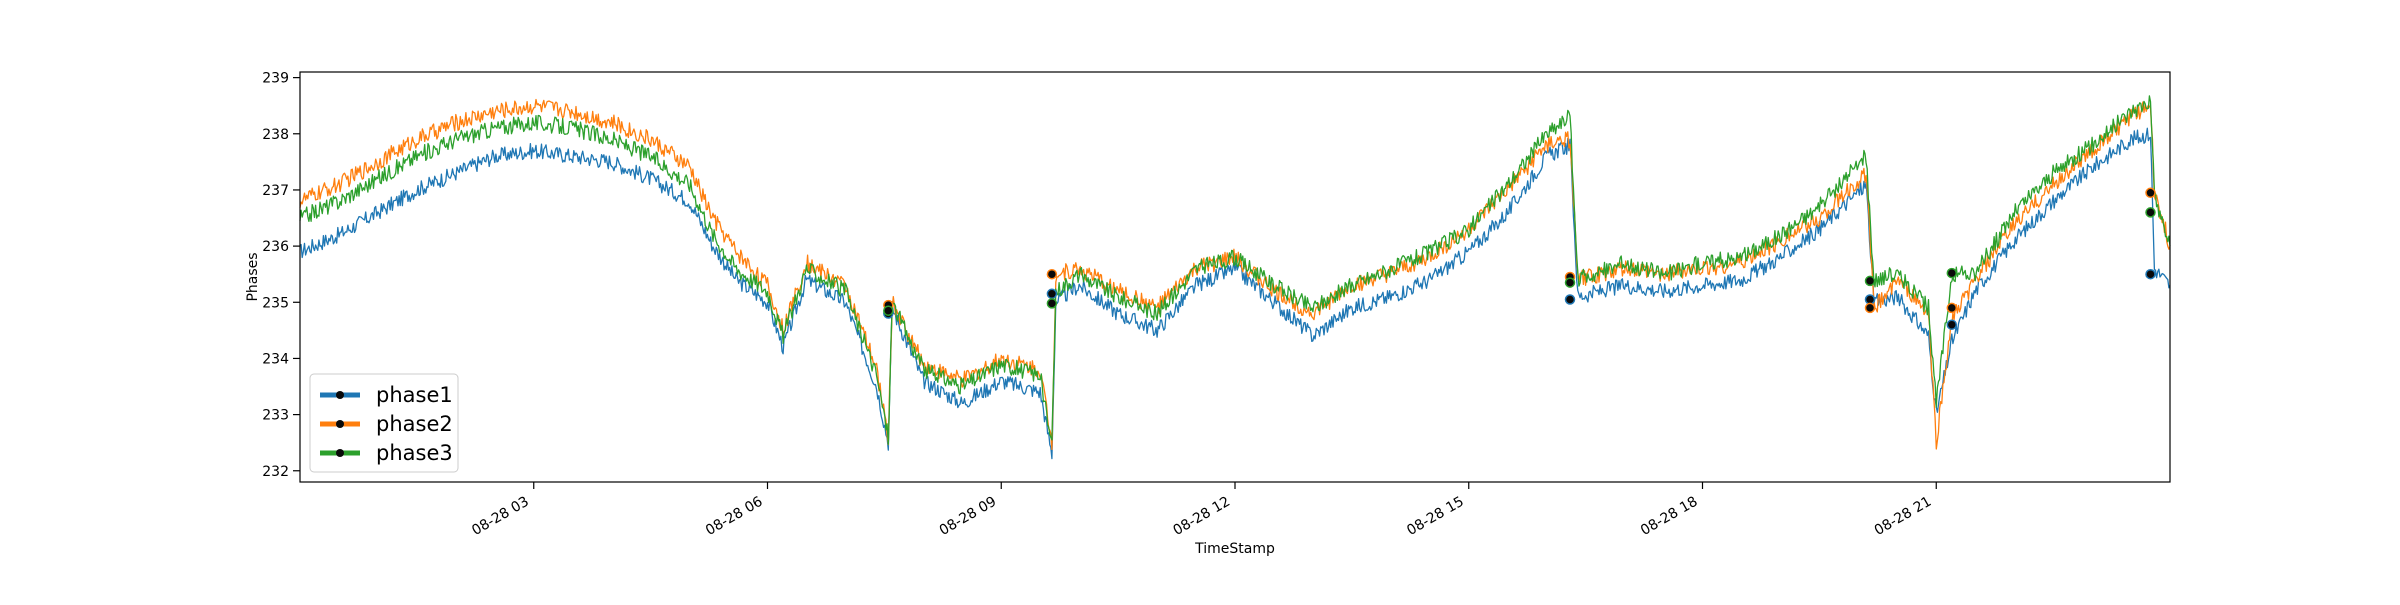 This screenshot has width=2400, height=605. What do you see at coordinates (414, 395) in the screenshot?
I see `legend-label-phase1: phase1` at bounding box center [414, 395].